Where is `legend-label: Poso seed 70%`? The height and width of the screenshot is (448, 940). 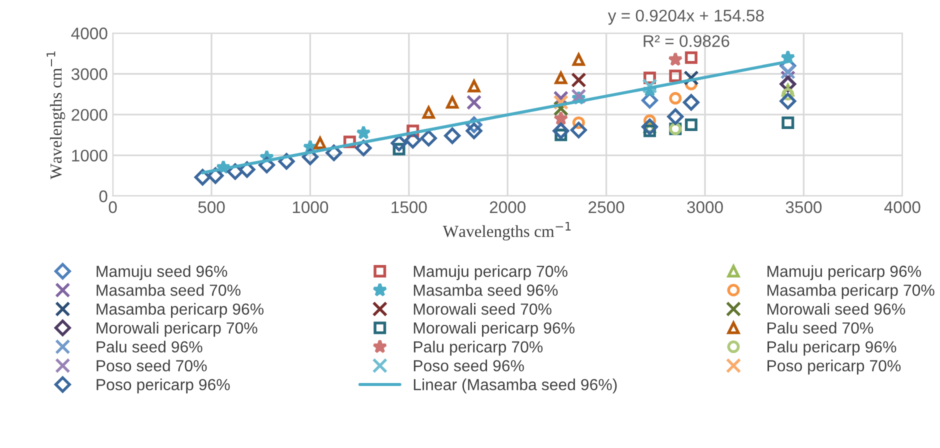 legend-label: Poso seed 70% is located at coordinates (151, 366).